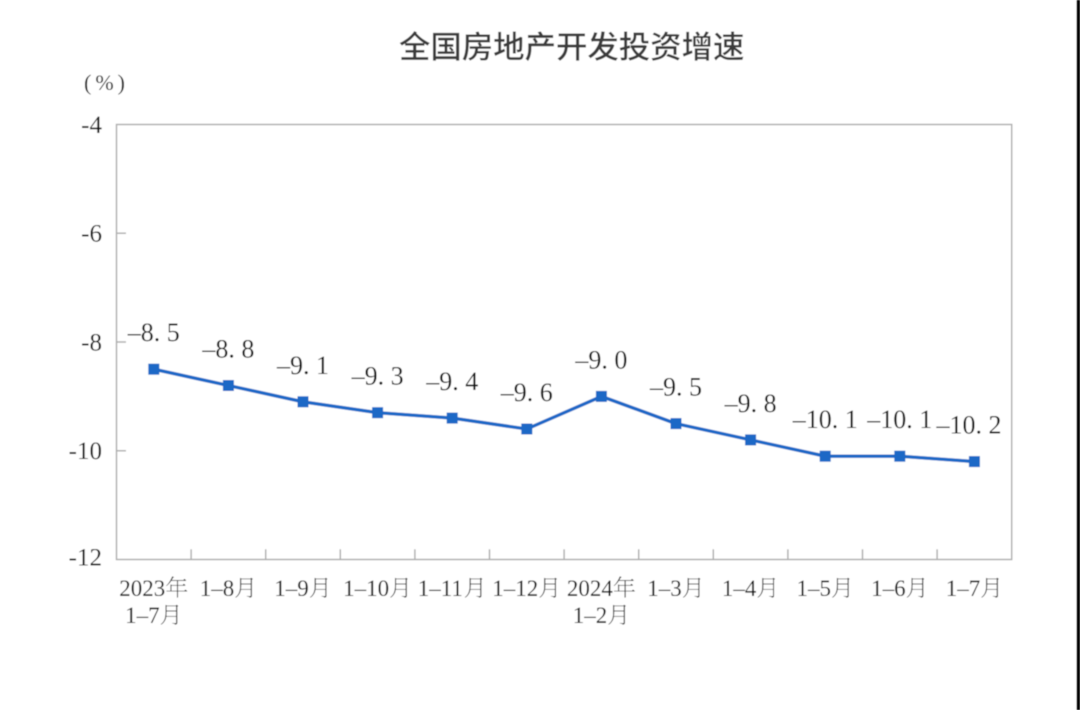 This screenshot has width=1080, height=710. I want to click on svg-text: –8. 5, so click(153, 332).